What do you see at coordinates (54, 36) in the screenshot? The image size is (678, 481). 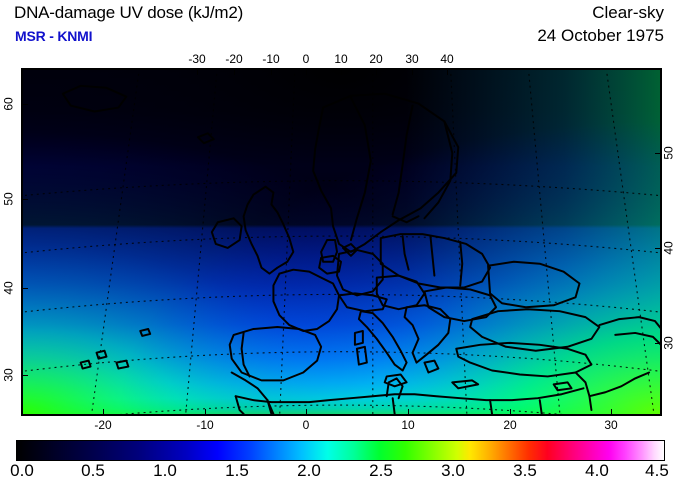 I see `source-credit: MSR - KNMI` at bounding box center [54, 36].